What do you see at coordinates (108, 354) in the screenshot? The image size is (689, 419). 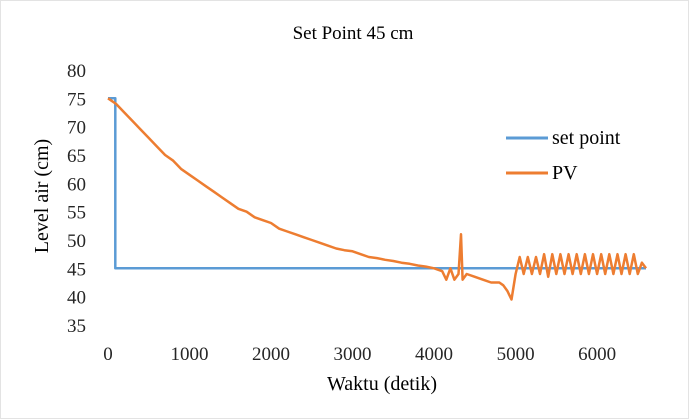 I see `x-tick-label: 0` at bounding box center [108, 354].